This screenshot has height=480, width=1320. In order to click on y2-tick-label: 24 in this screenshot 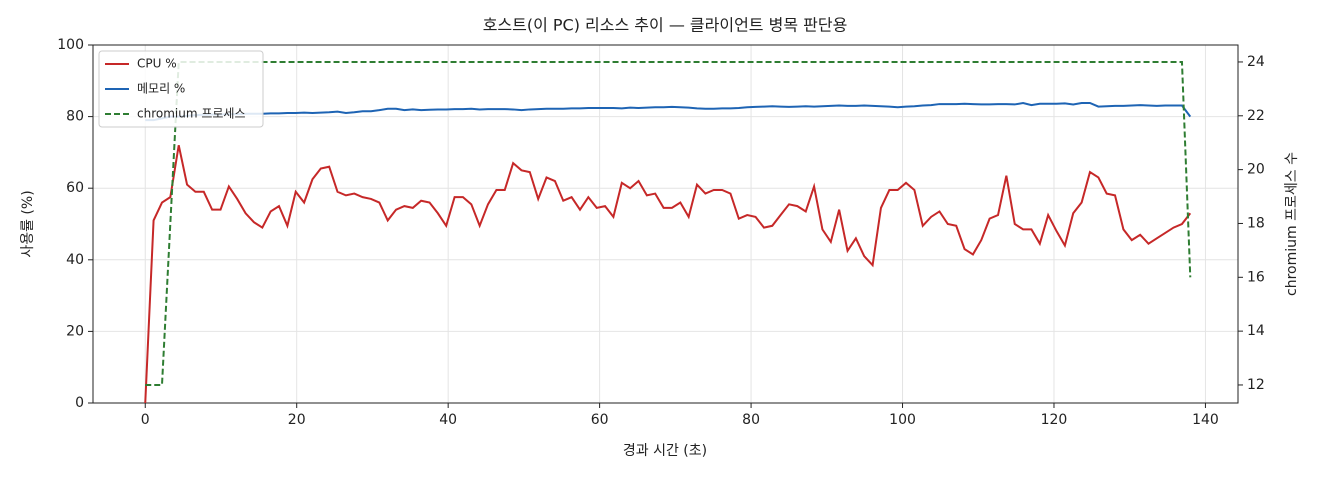, I will do `click(1256, 62)`.